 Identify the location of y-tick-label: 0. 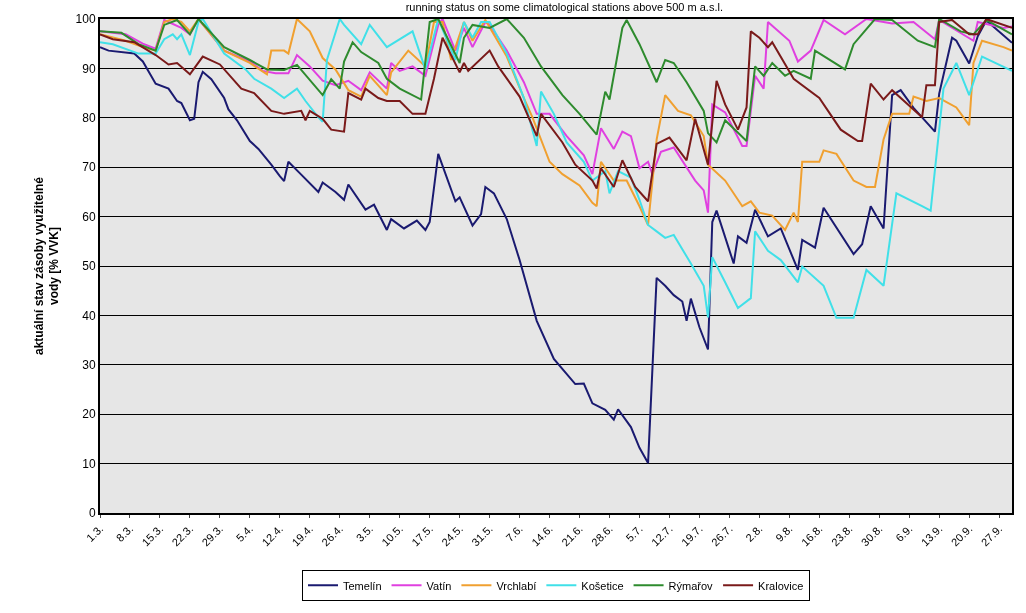
(92, 513).